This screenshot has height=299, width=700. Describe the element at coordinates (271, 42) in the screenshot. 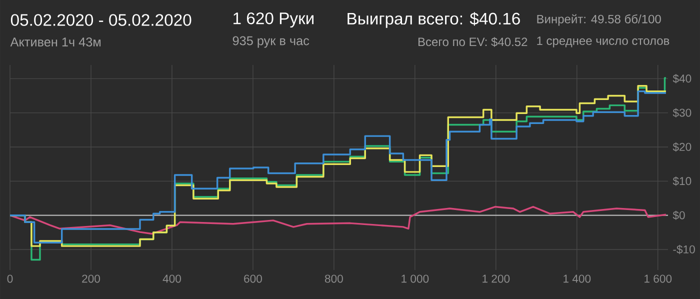

I see `text: 935 рук в час` at that location.